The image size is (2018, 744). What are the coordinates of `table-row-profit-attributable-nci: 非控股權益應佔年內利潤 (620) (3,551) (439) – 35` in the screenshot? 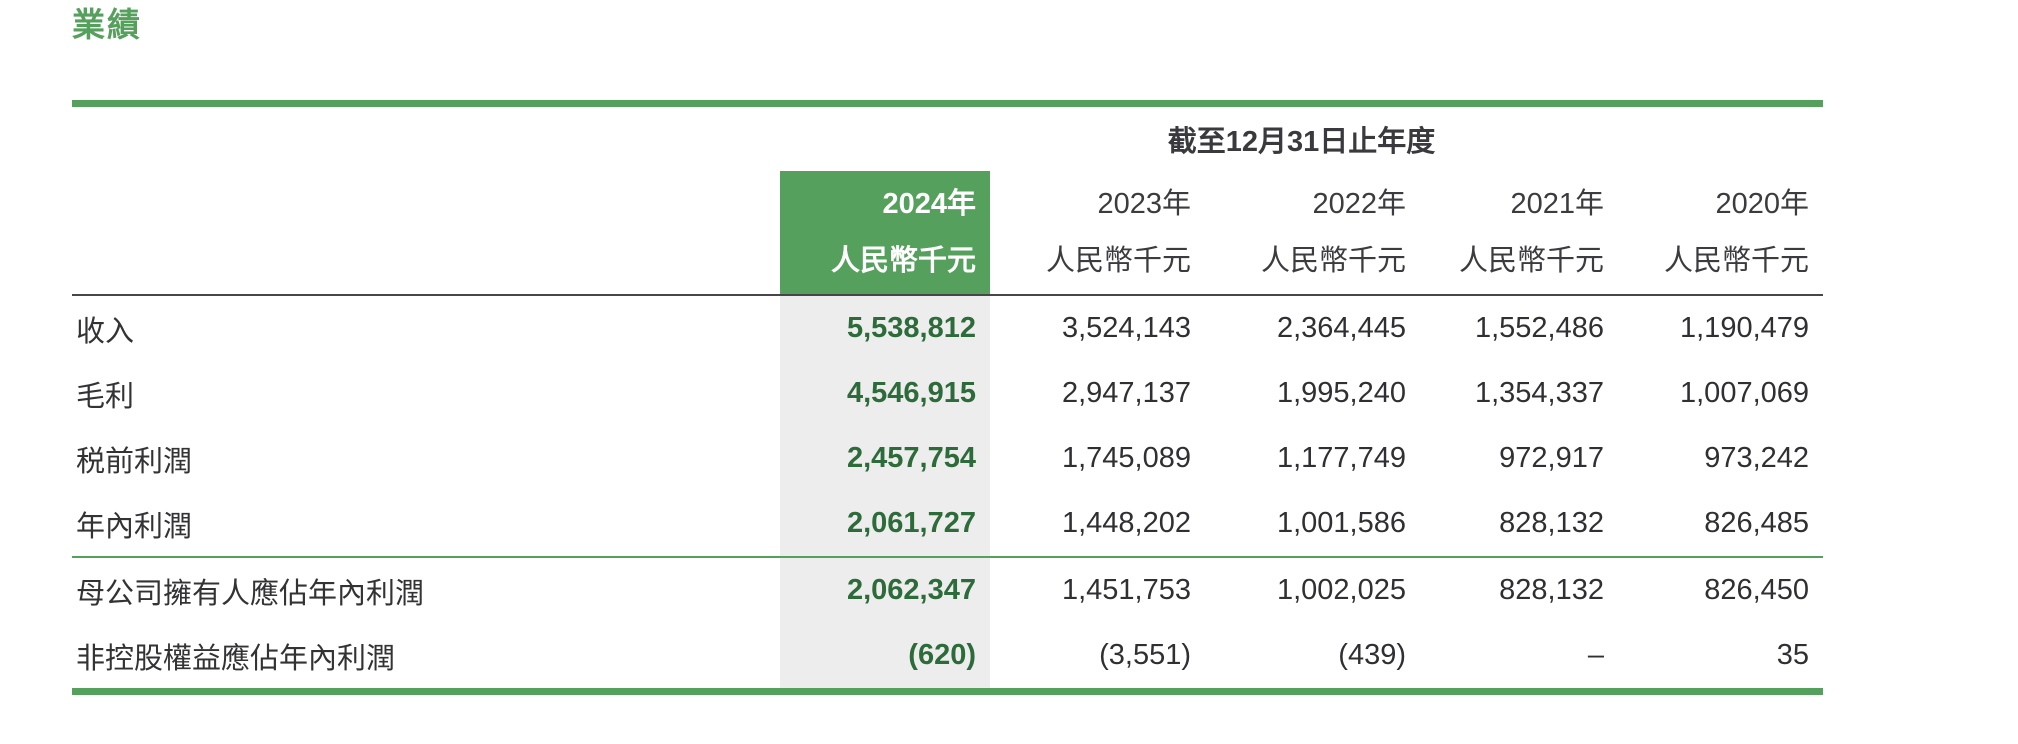 It's located at (947, 657).